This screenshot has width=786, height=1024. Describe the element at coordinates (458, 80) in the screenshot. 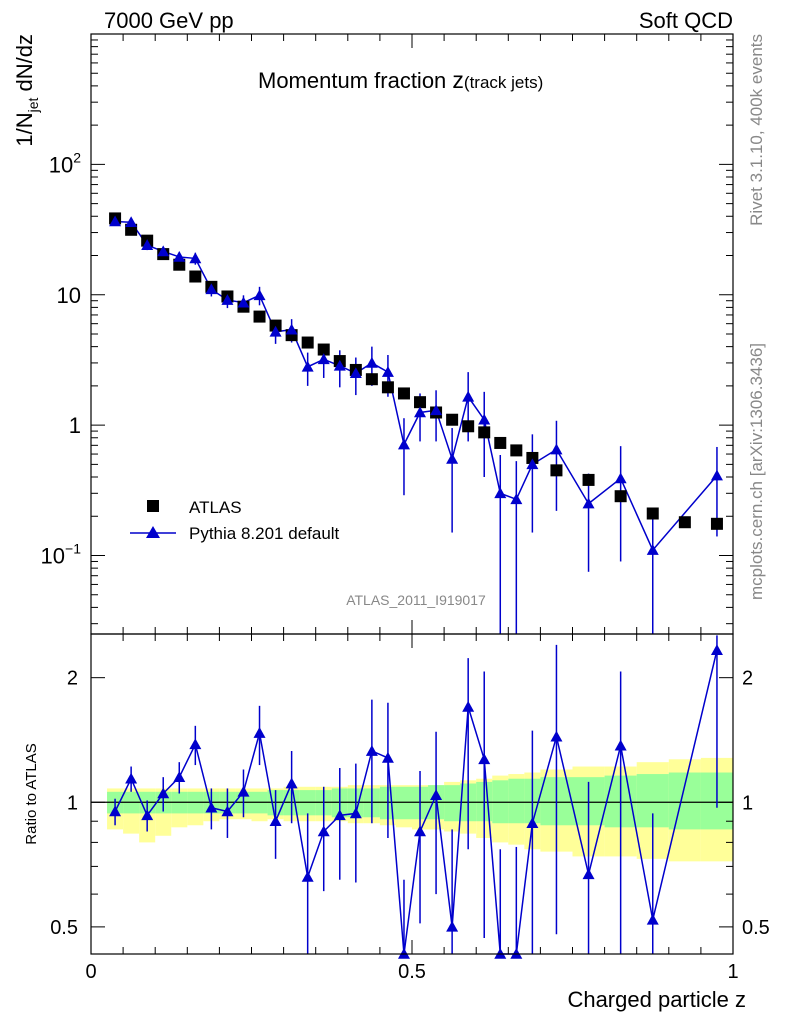

I see `main-title-symbol: z` at that location.